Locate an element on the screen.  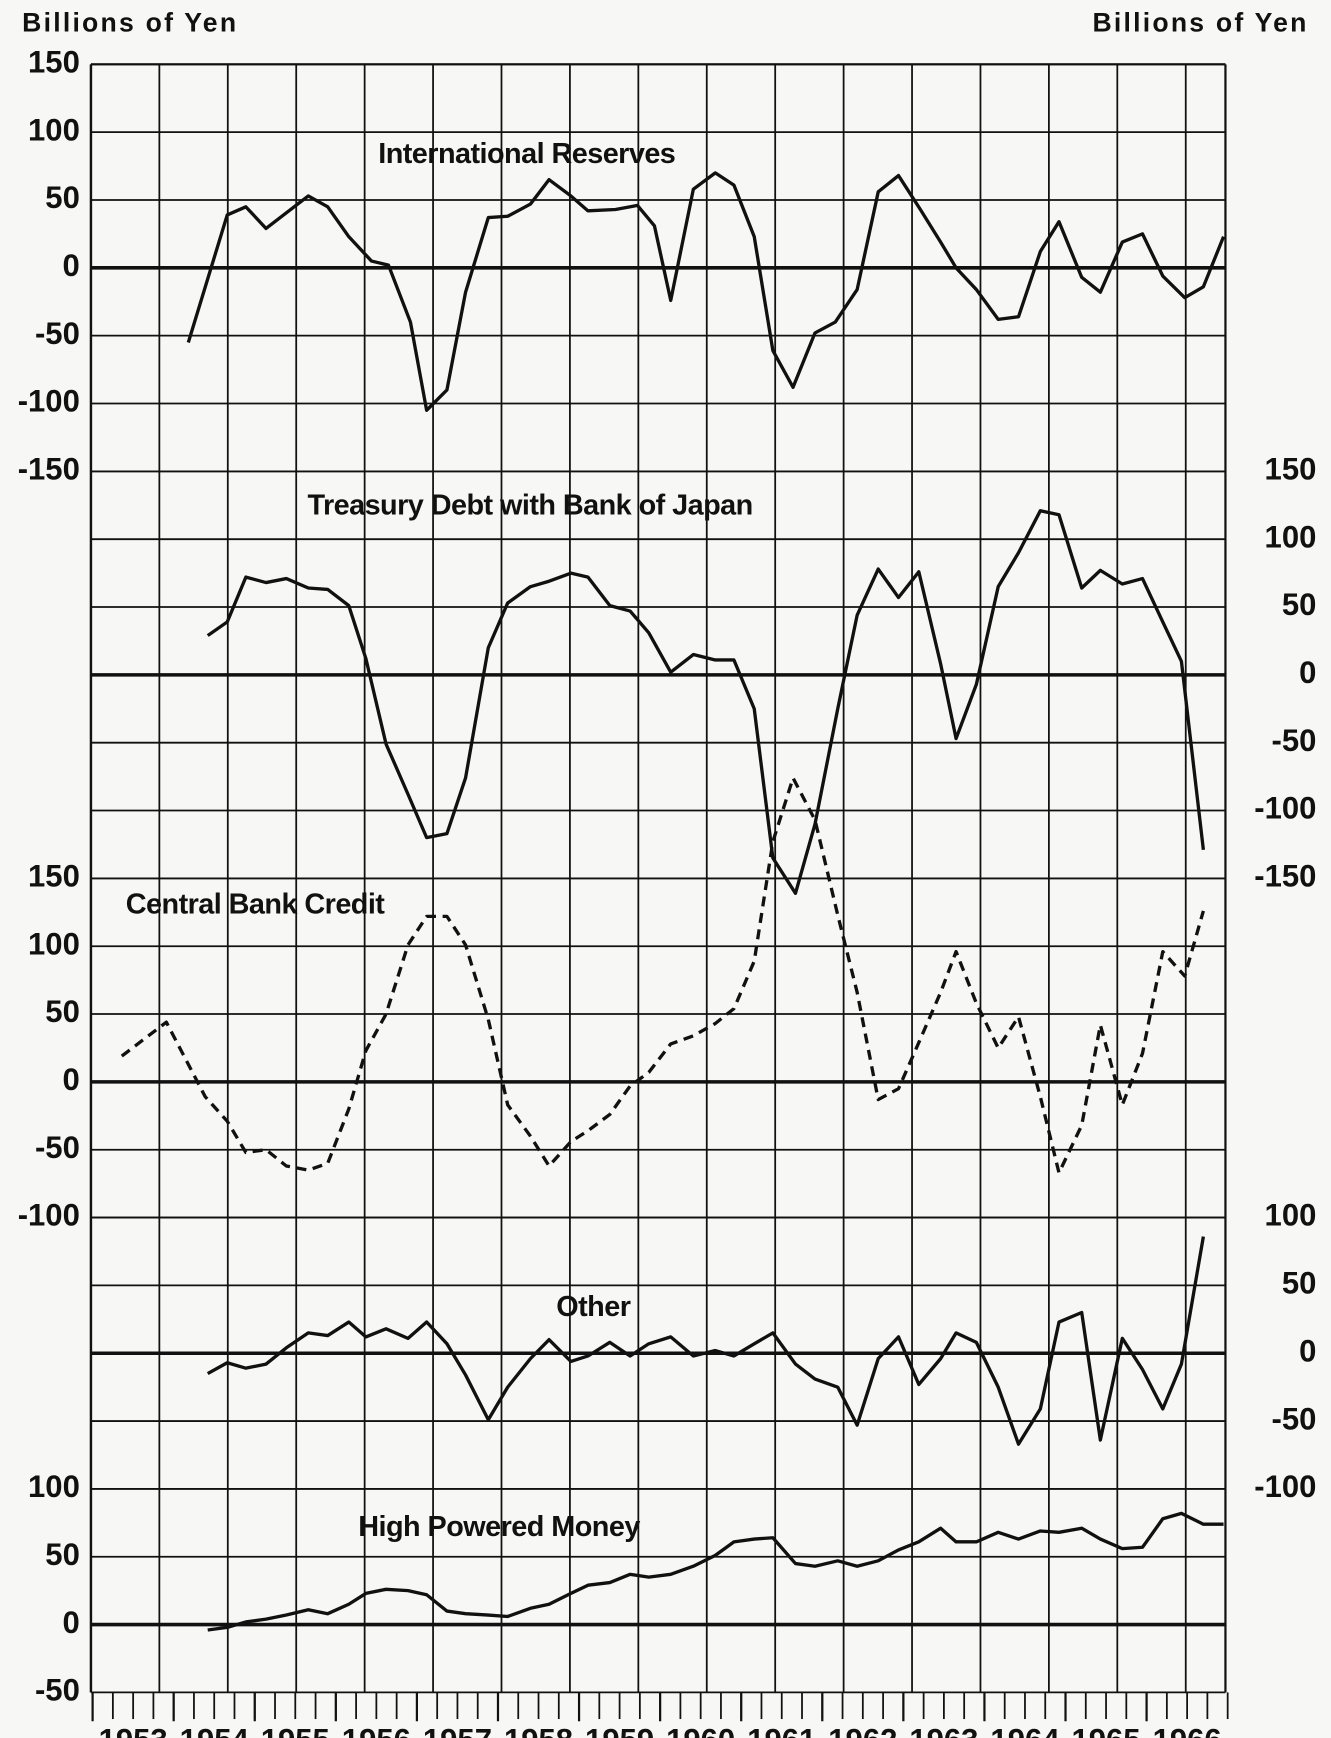
x-tick-label: 1961 is located at coordinates (781, 1730).